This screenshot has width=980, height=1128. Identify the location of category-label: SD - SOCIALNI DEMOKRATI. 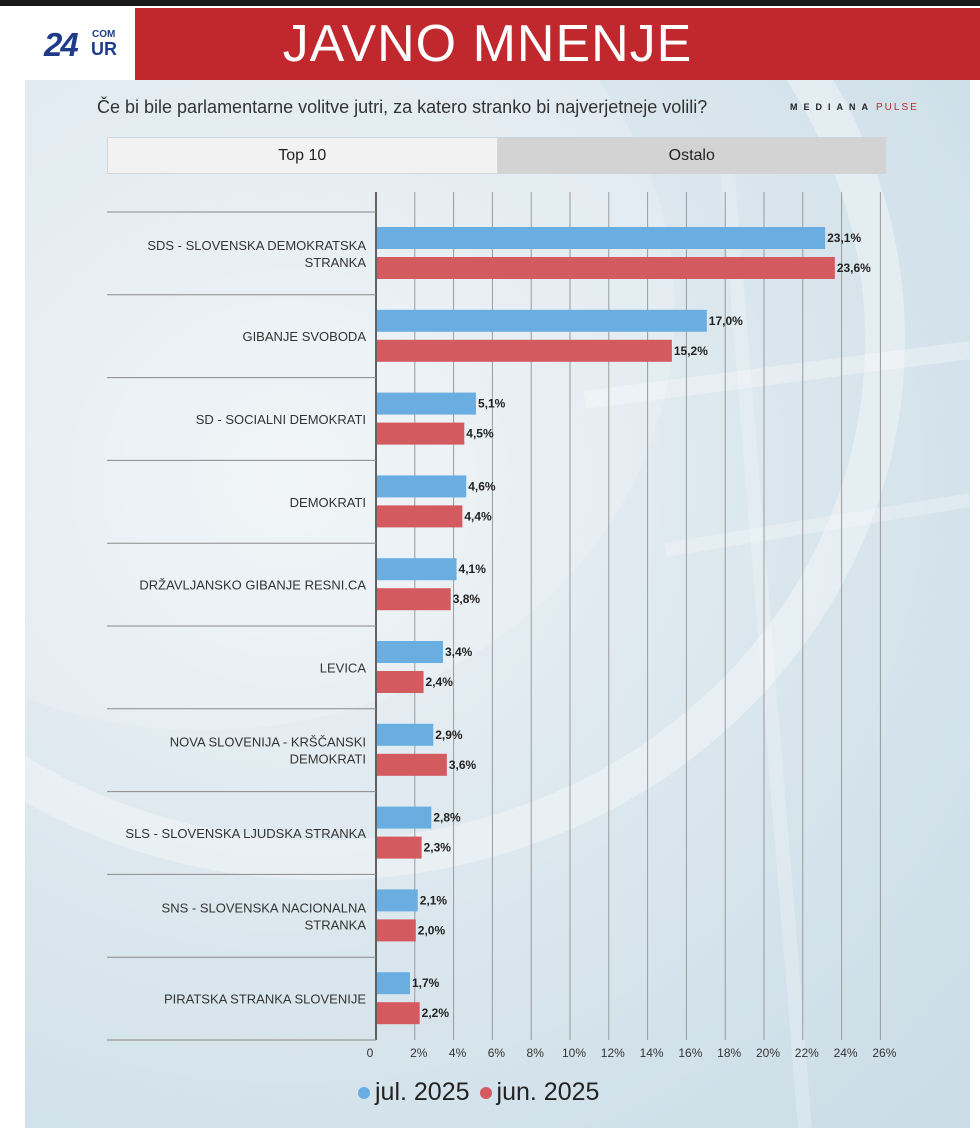
(281, 419).